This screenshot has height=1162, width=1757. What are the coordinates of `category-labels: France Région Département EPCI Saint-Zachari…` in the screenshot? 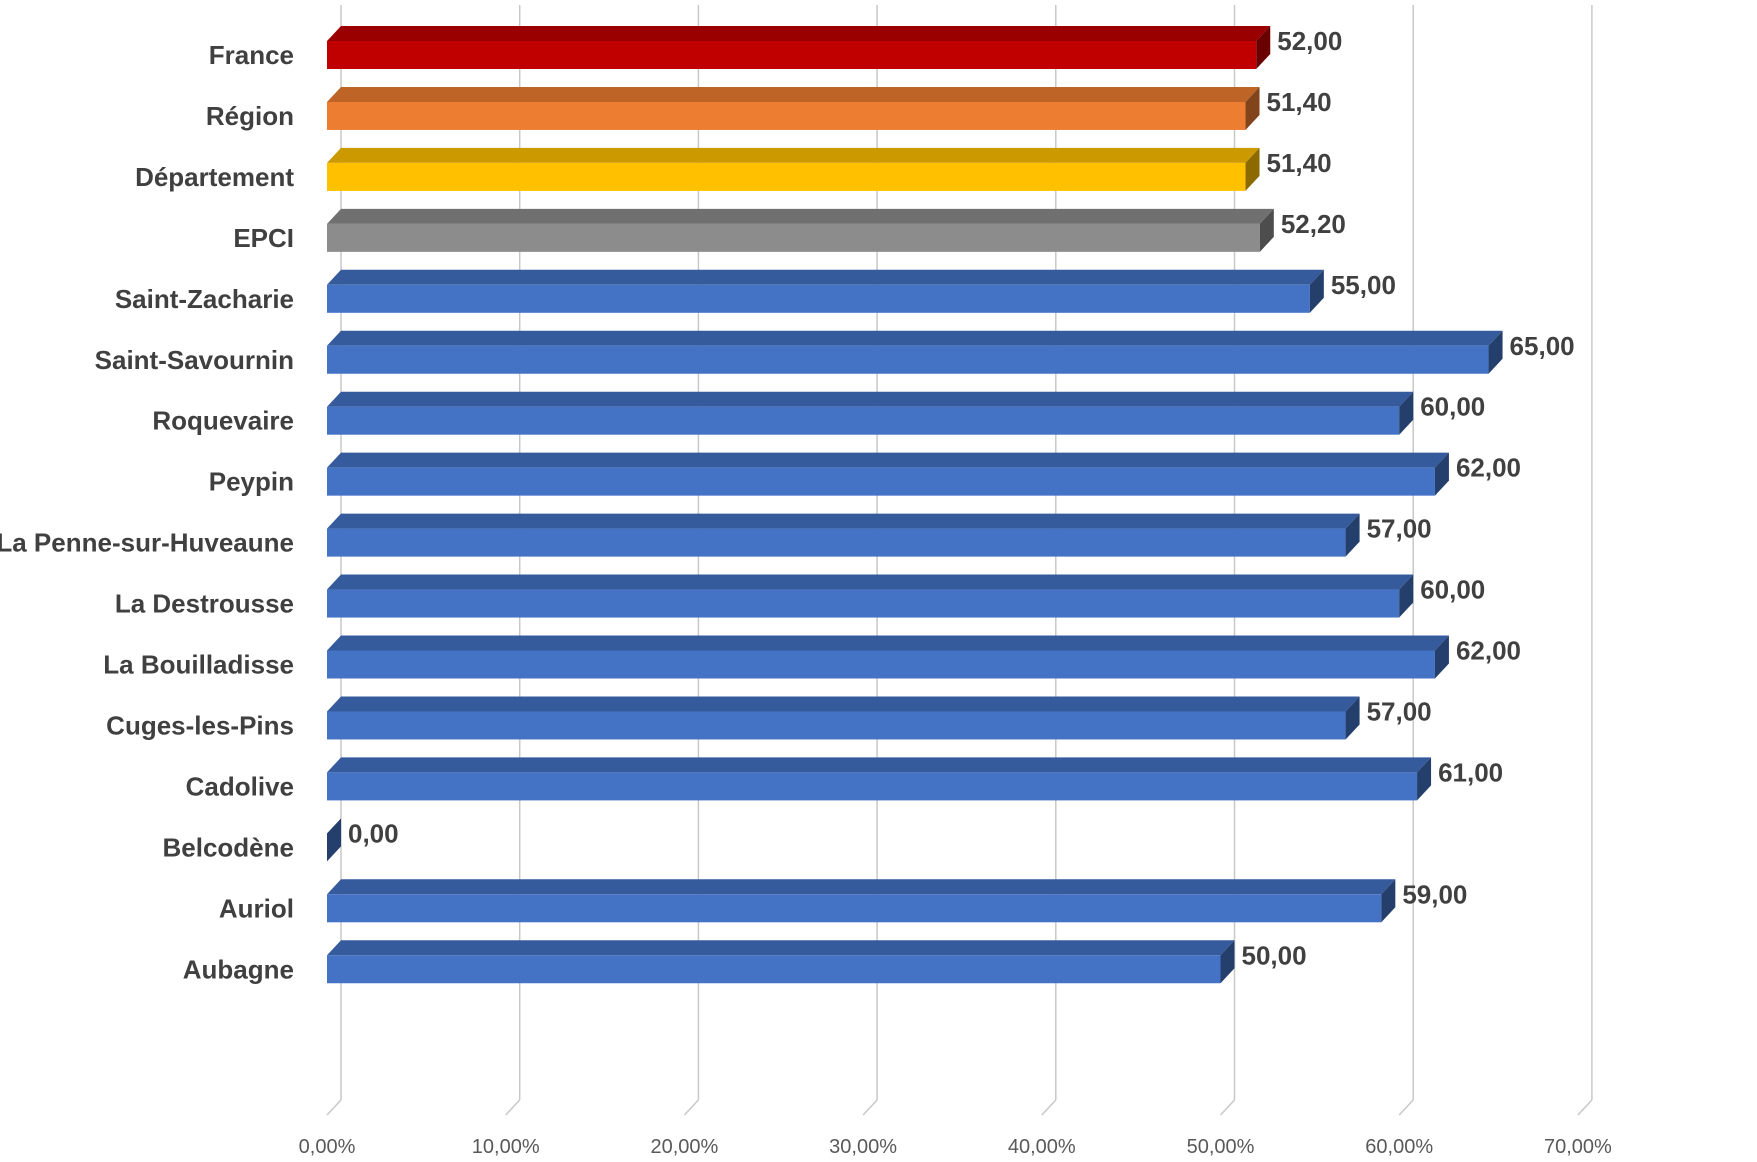 It's located at (147, 512).